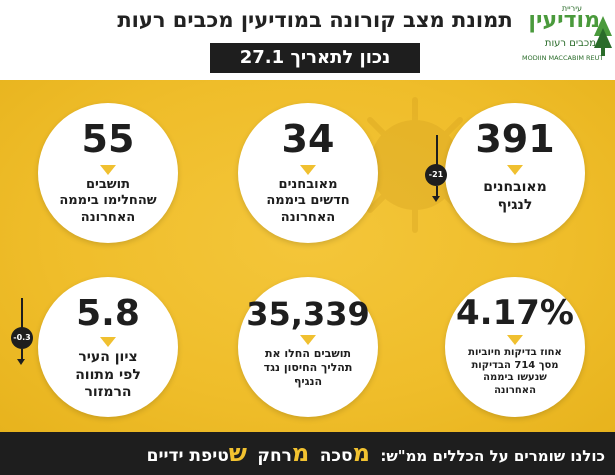  Describe the element at coordinates (237, 453) in the screenshot. I see `rule-handwash-letter: ש` at that location.